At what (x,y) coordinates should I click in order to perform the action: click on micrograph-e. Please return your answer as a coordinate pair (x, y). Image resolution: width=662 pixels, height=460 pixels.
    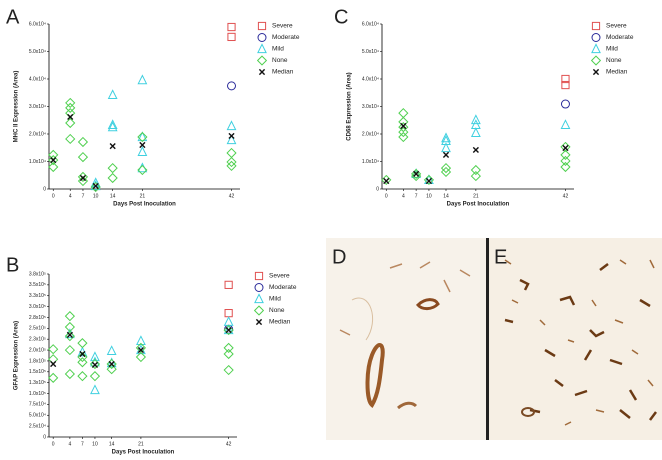
    Looking at the image, I should click on (575, 339).